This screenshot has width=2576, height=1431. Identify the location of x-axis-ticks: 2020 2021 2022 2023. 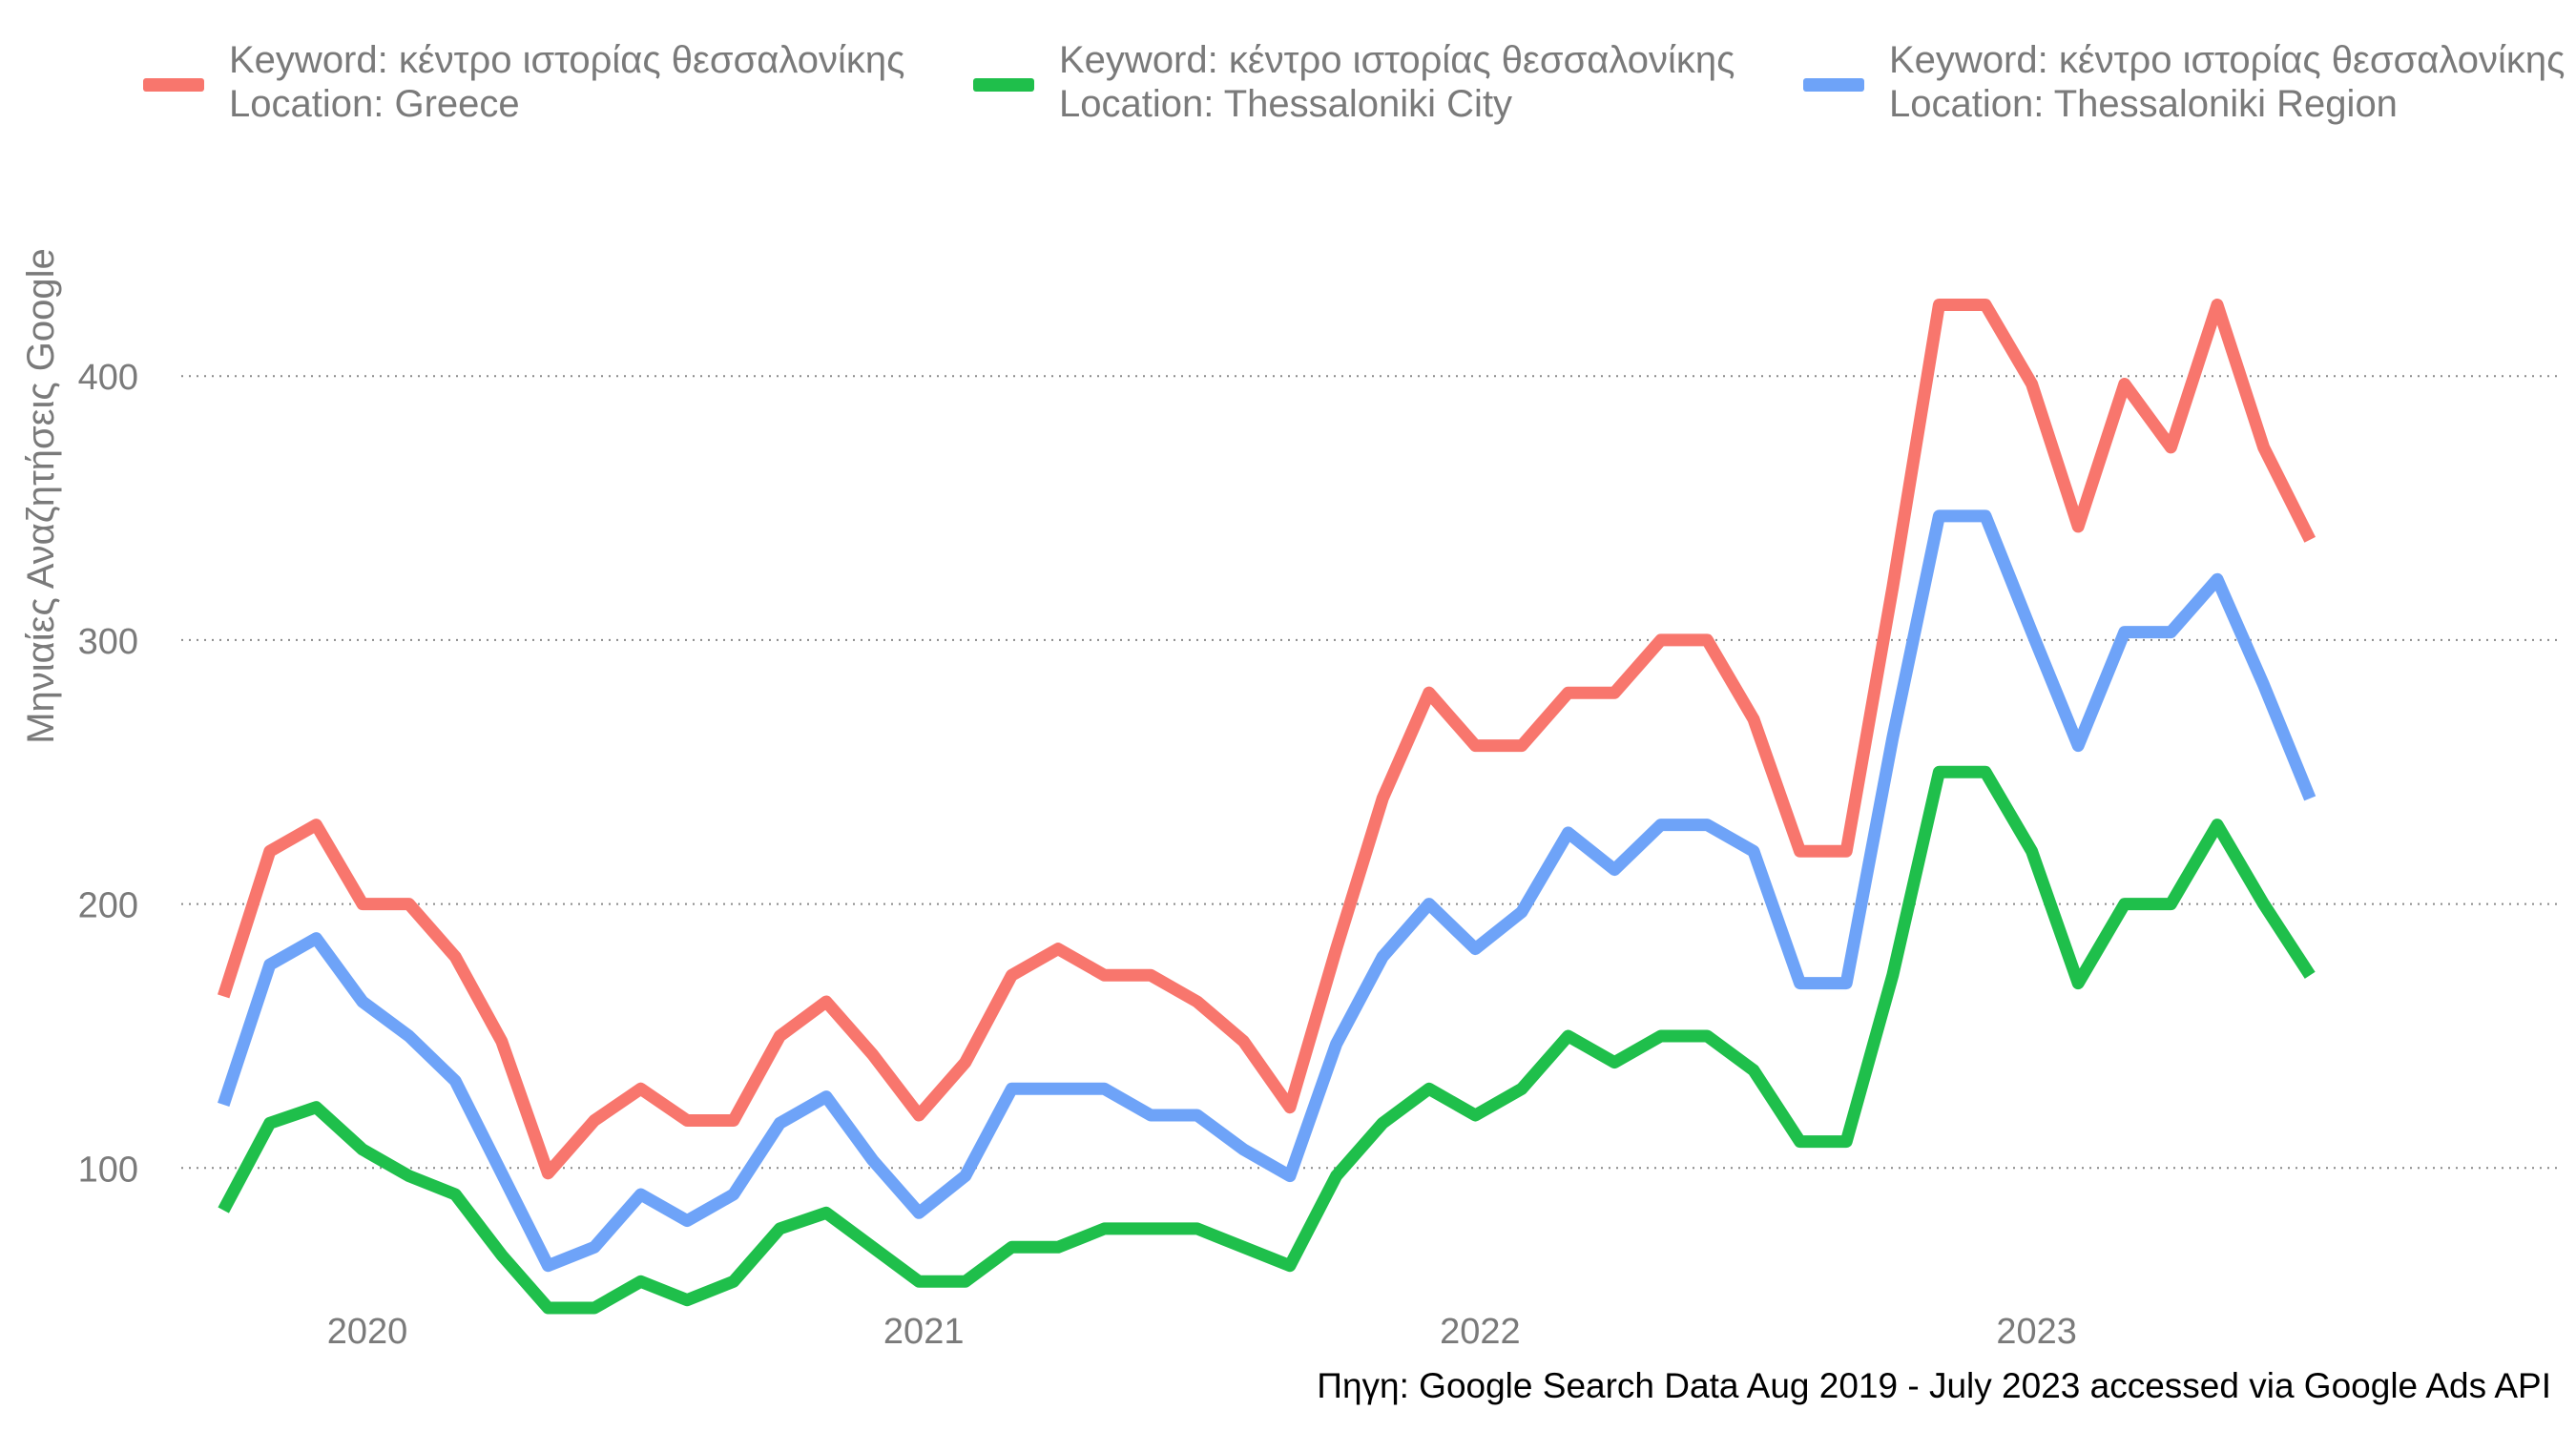
(1202, 1332).